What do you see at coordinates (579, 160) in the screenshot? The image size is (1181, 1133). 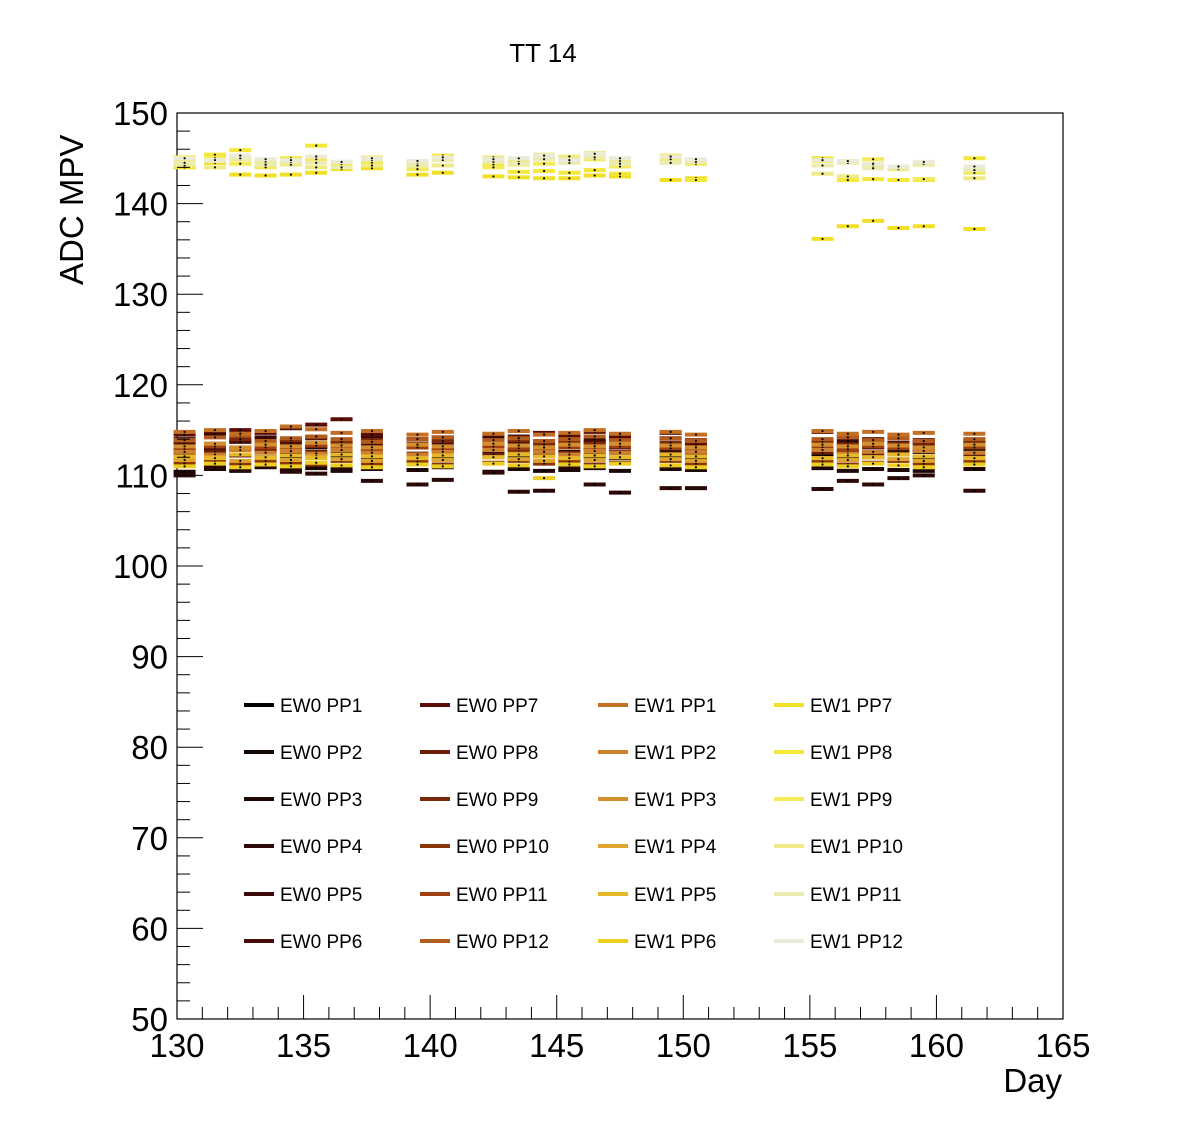 I see `series-ew1-pp12` at bounding box center [579, 160].